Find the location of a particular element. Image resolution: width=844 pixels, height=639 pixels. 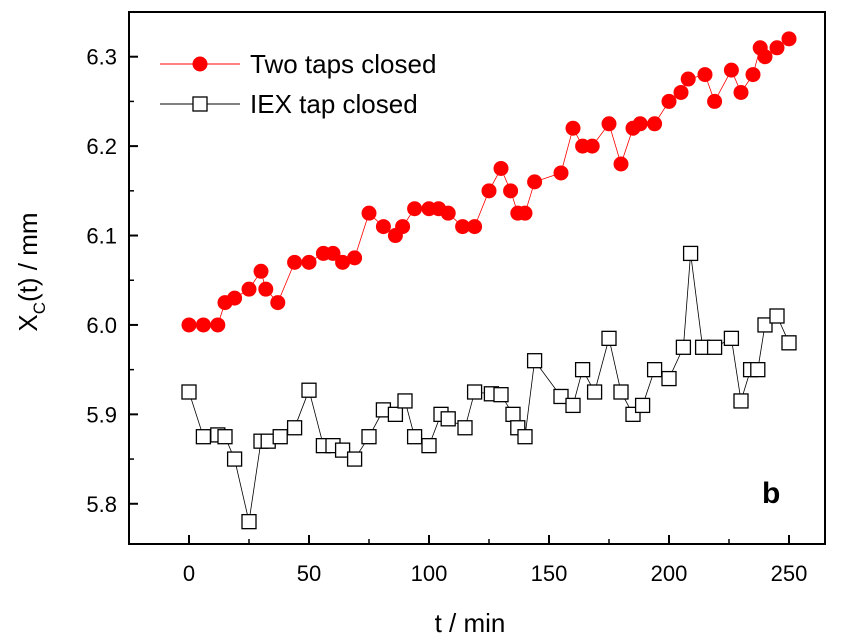

y-axis-title-rest: (t) / mm is located at coordinates (28, 257).